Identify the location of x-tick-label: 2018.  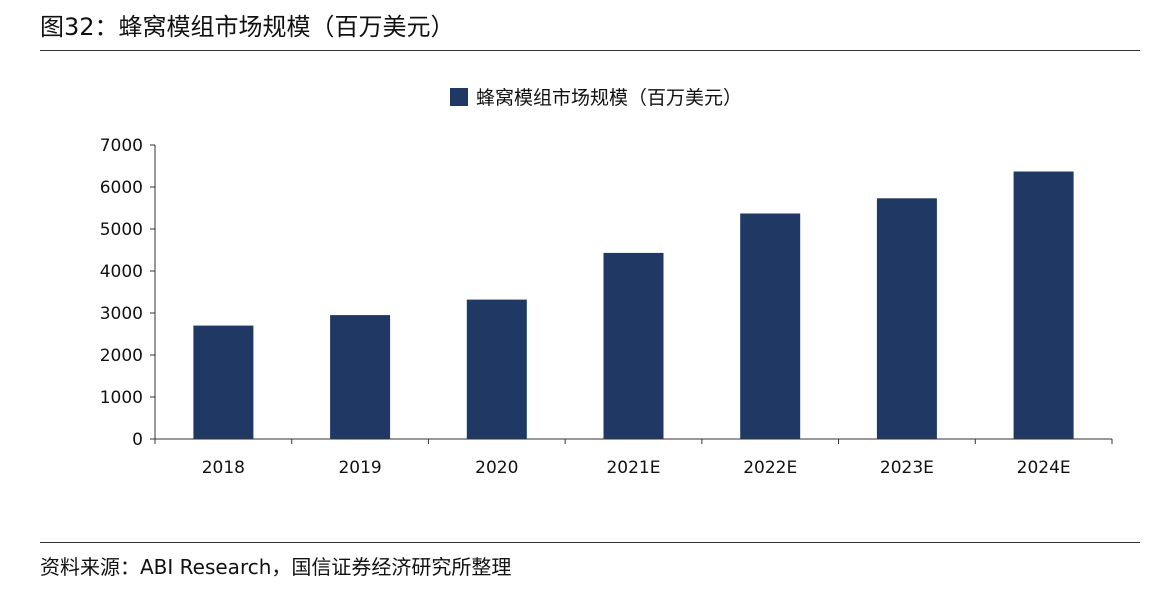
(223, 468).